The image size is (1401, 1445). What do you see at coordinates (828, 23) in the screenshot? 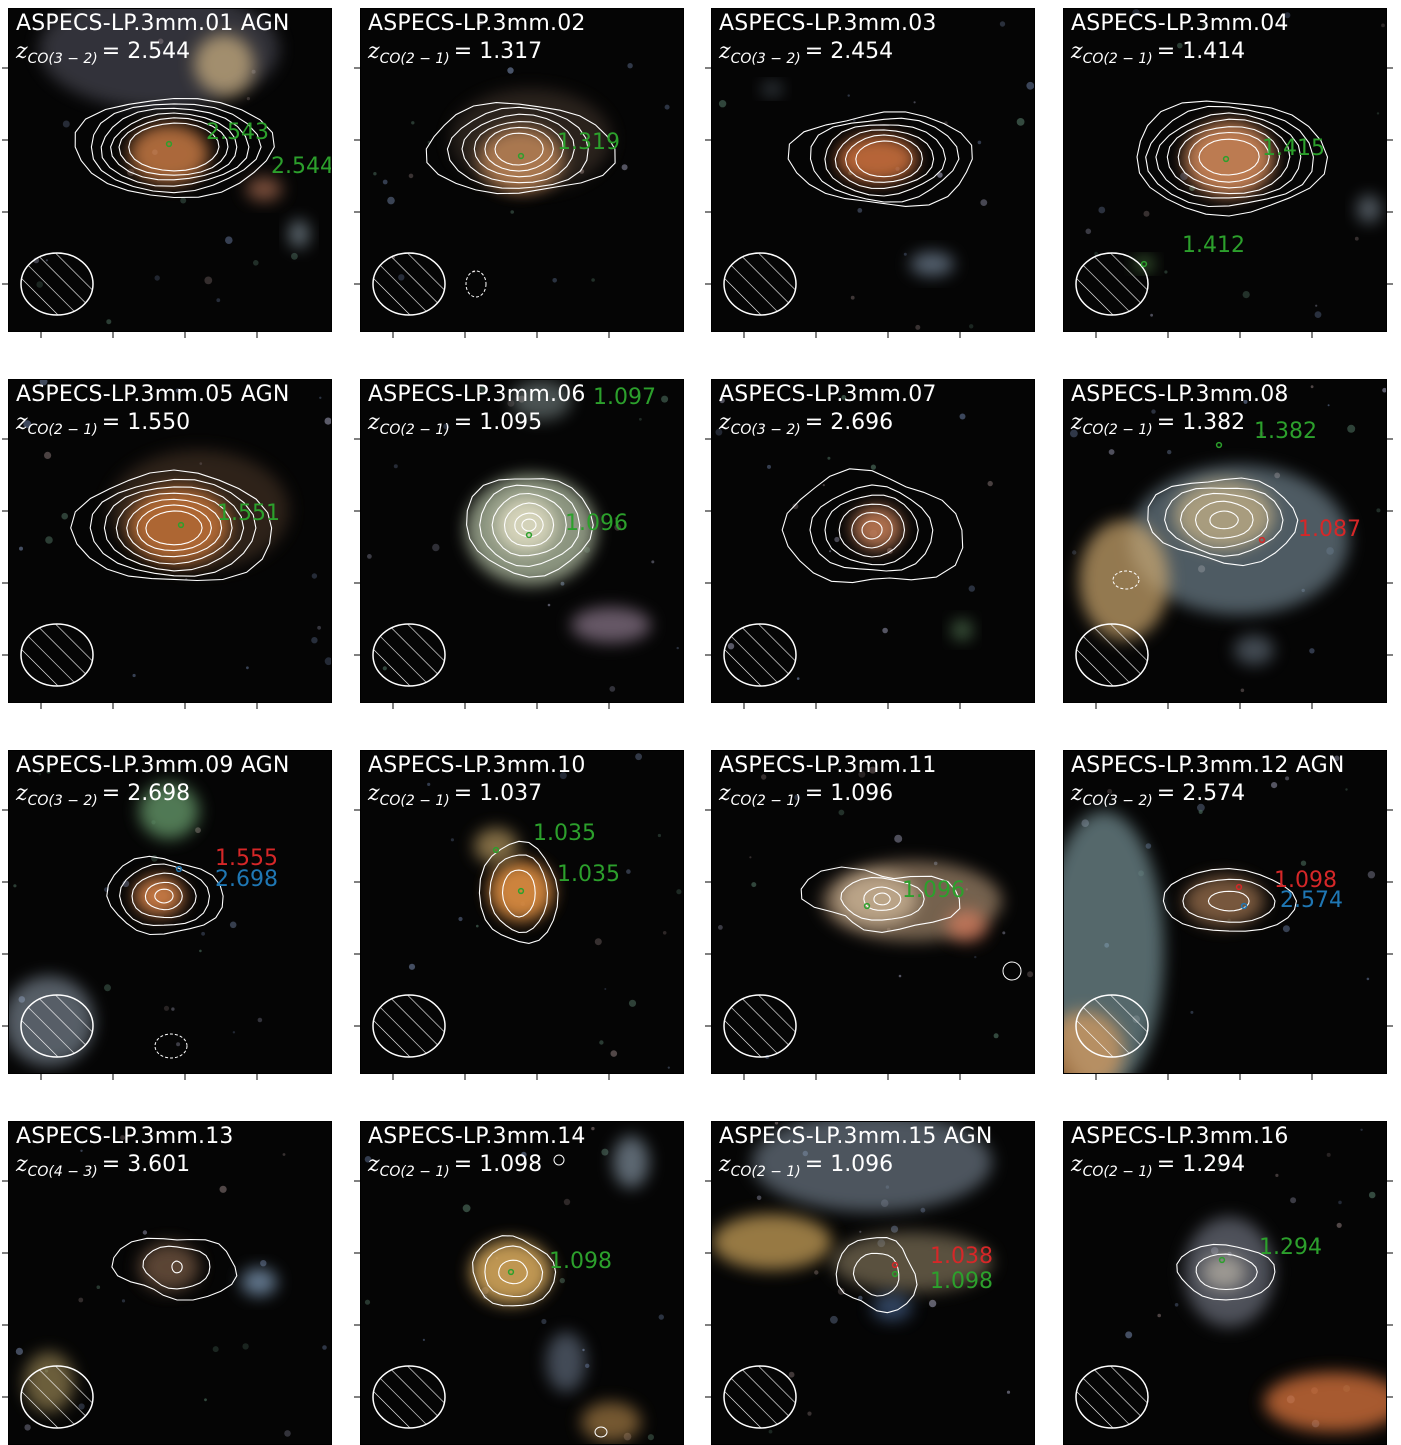
I see `source-title: ASPECS-LP.3mm.03` at bounding box center [828, 23].